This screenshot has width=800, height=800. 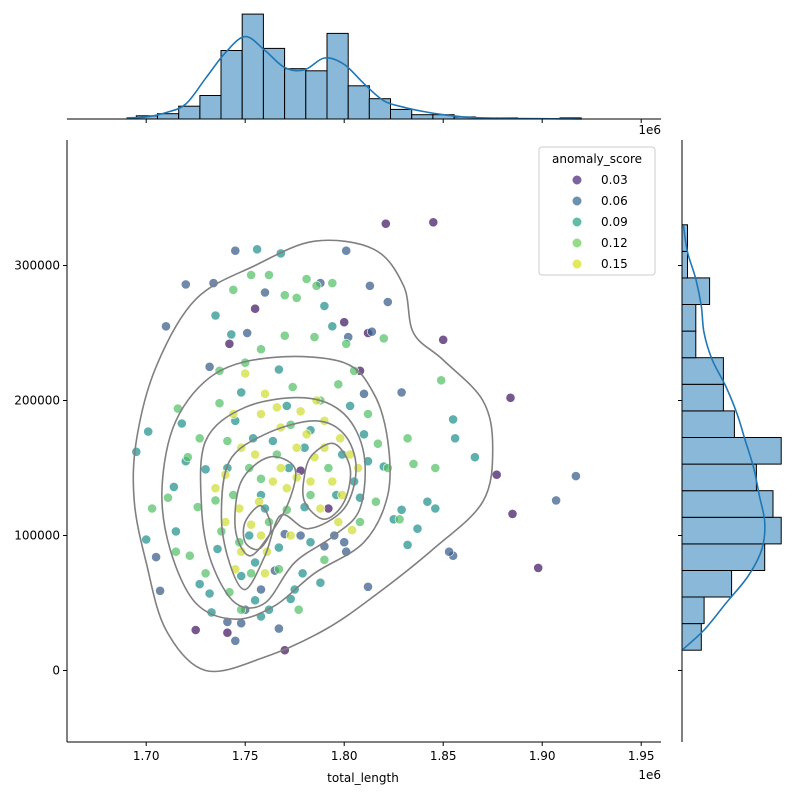 I want to click on top-kde-line, so click(x=354, y=77).